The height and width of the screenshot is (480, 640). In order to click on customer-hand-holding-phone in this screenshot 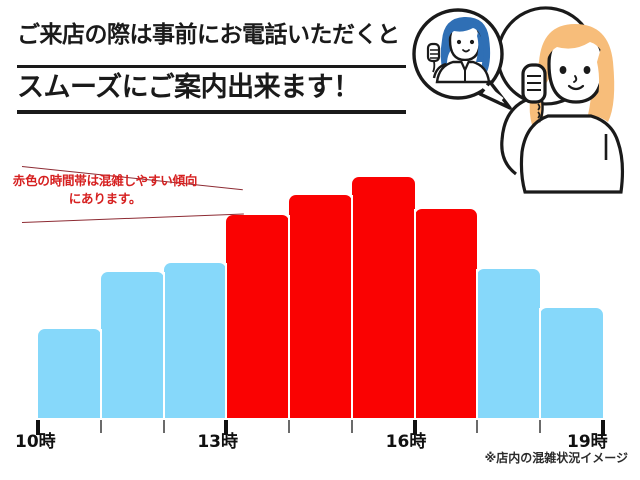, I will do `click(534, 93)`.